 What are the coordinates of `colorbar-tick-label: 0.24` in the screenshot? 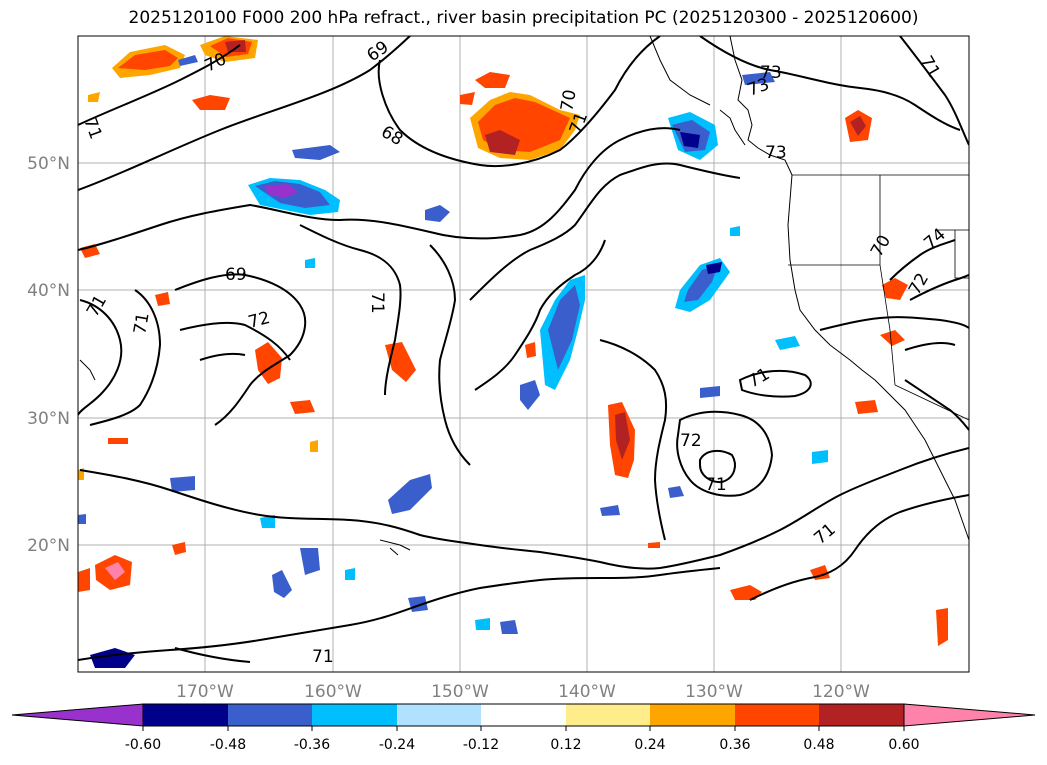 It's located at (649, 745).